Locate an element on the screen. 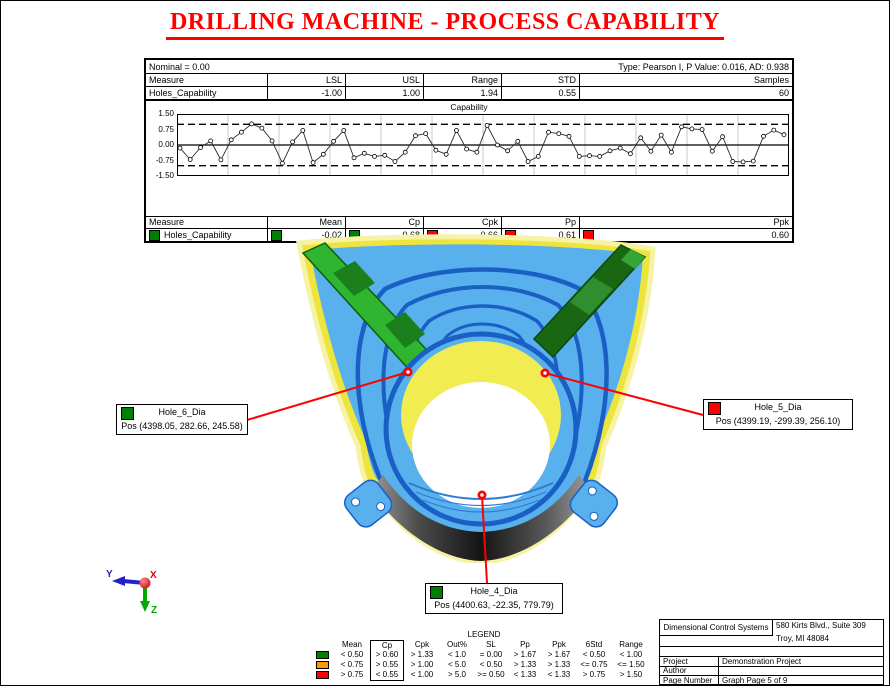 Image resolution: width=890 pixels, height=686 pixels. z-axis-label: Z is located at coordinates (154, 610).